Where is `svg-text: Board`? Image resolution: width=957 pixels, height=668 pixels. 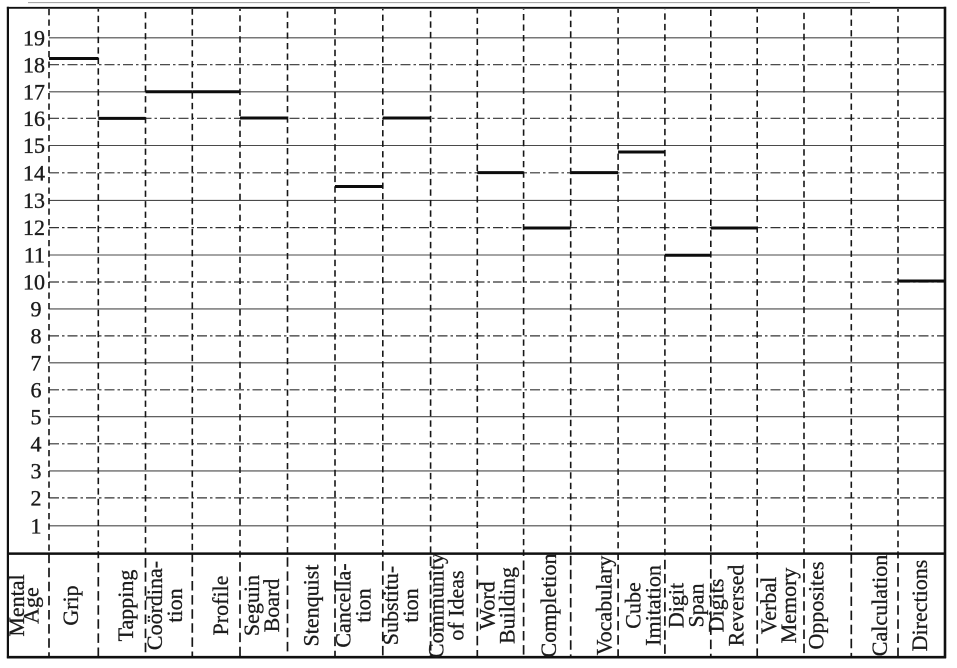
svg-text: Board is located at coordinates (271, 606).